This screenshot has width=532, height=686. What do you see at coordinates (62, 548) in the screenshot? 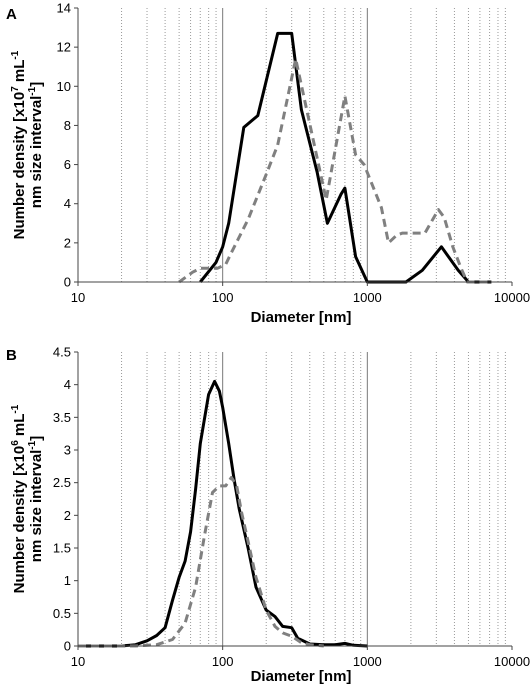
I see `y-tick-label: 1.5` at bounding box center [62, 548].